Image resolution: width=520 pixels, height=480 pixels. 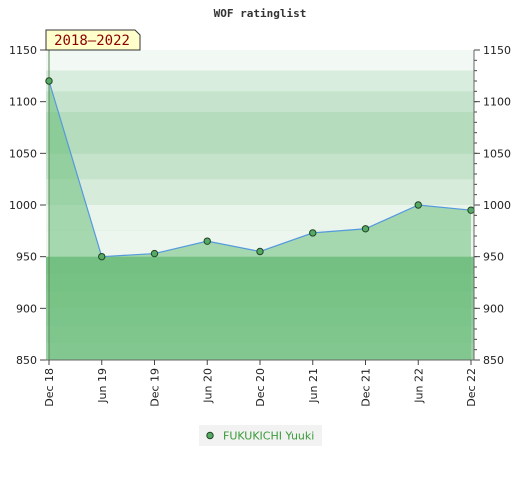 What do you see at coordinates (493, 360) in the screenshot?
I see `y-tick-label-right: 850` at bounding box center [493, 360].